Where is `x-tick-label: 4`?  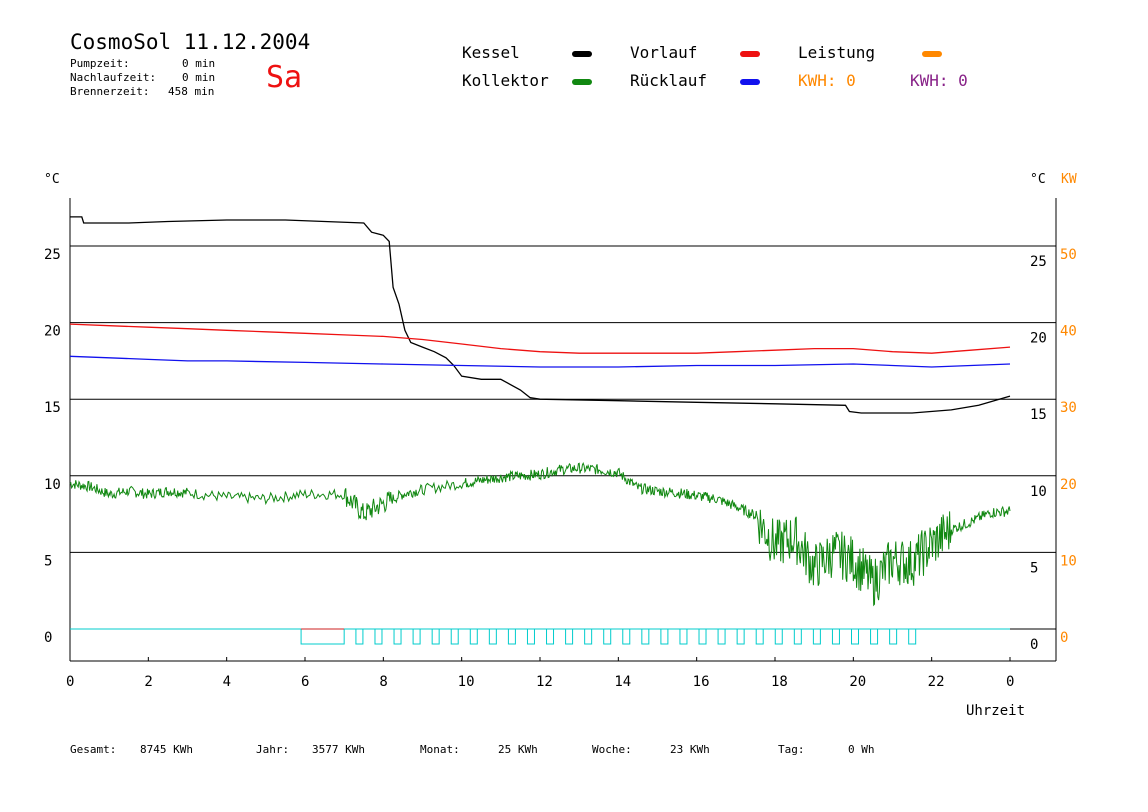
x-tick-label: 4 is located at coordinates (227, 682).